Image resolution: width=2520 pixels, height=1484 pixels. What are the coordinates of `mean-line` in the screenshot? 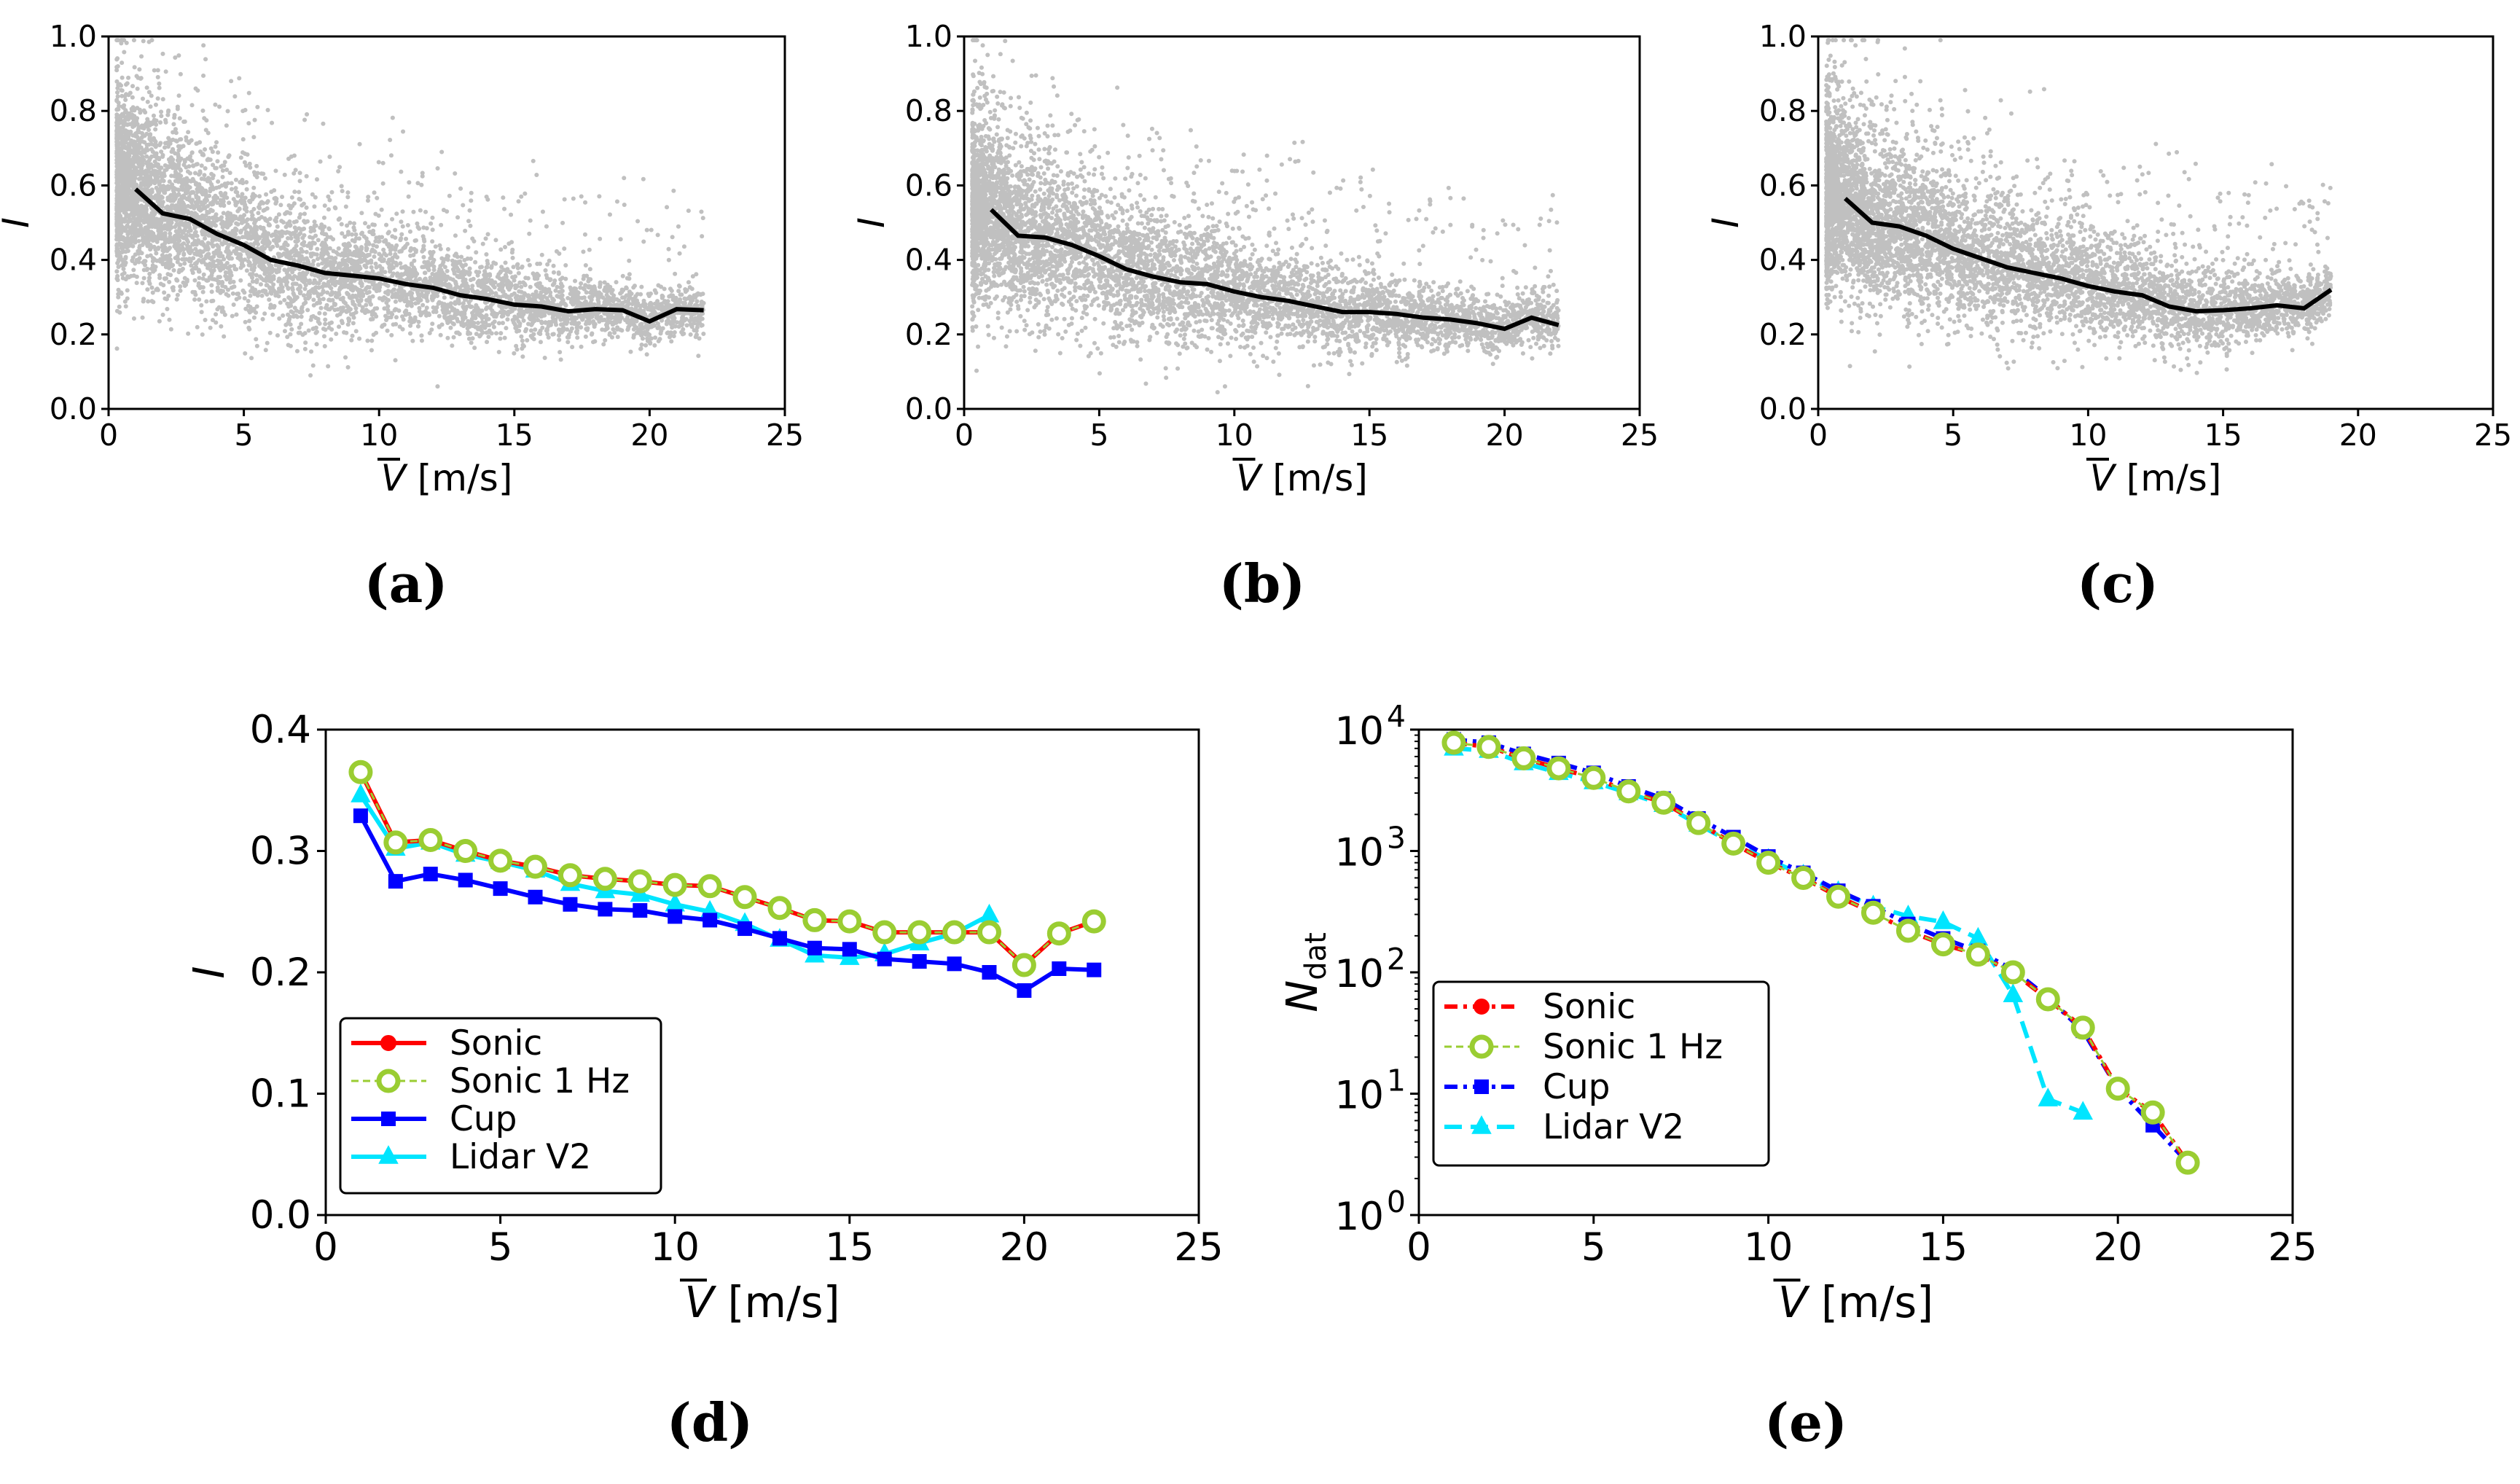 It's located at (2088, 255).